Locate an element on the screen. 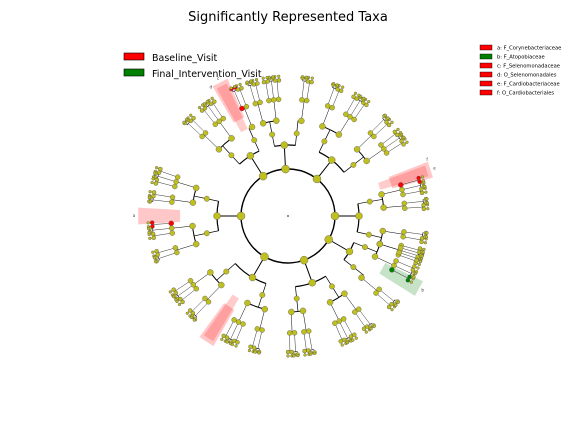 This screenshot has width=576, height=432. phylum-node is located at coordinates (264, 256).